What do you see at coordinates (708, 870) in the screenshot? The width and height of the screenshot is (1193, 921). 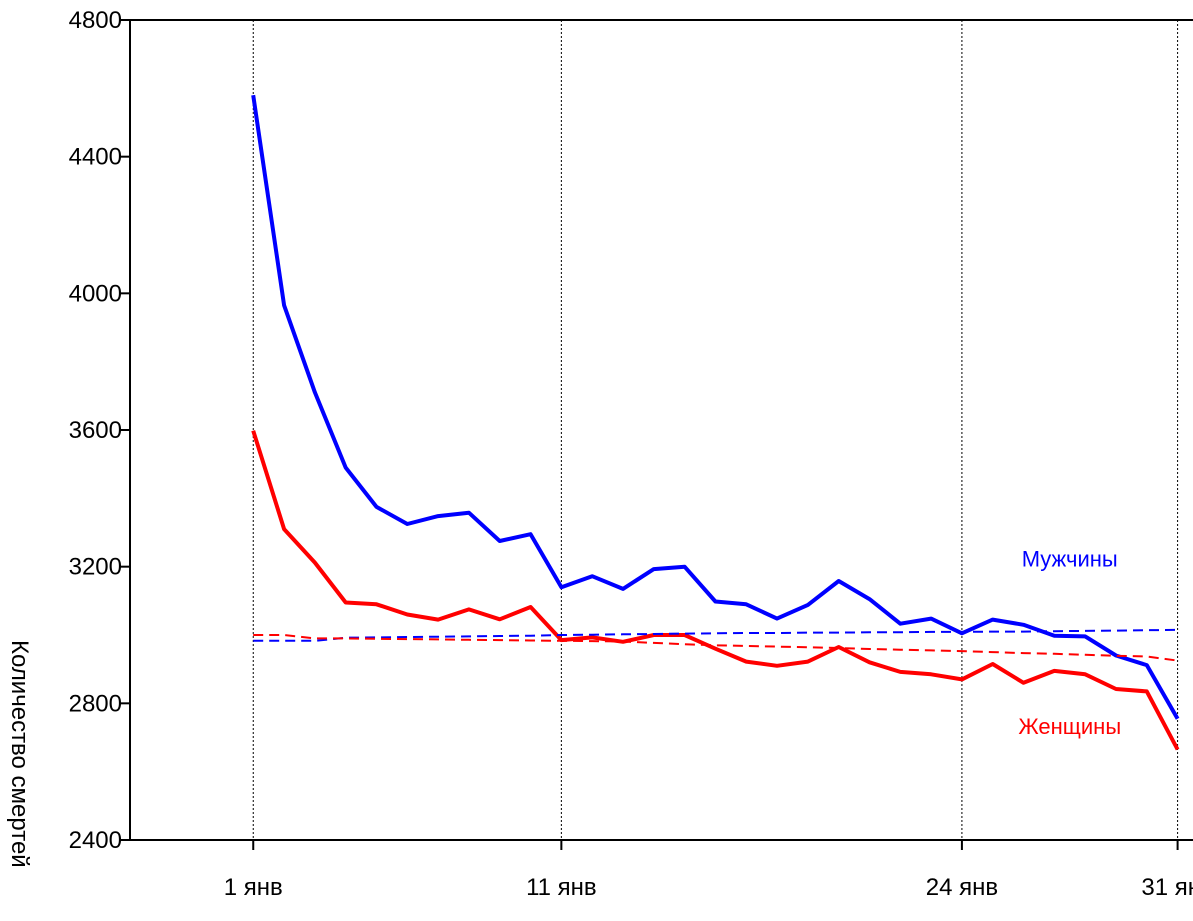 I see `x-ticks: 1 янв 11 янв 24 янв 31 янв` at bounding box center [708, 870].